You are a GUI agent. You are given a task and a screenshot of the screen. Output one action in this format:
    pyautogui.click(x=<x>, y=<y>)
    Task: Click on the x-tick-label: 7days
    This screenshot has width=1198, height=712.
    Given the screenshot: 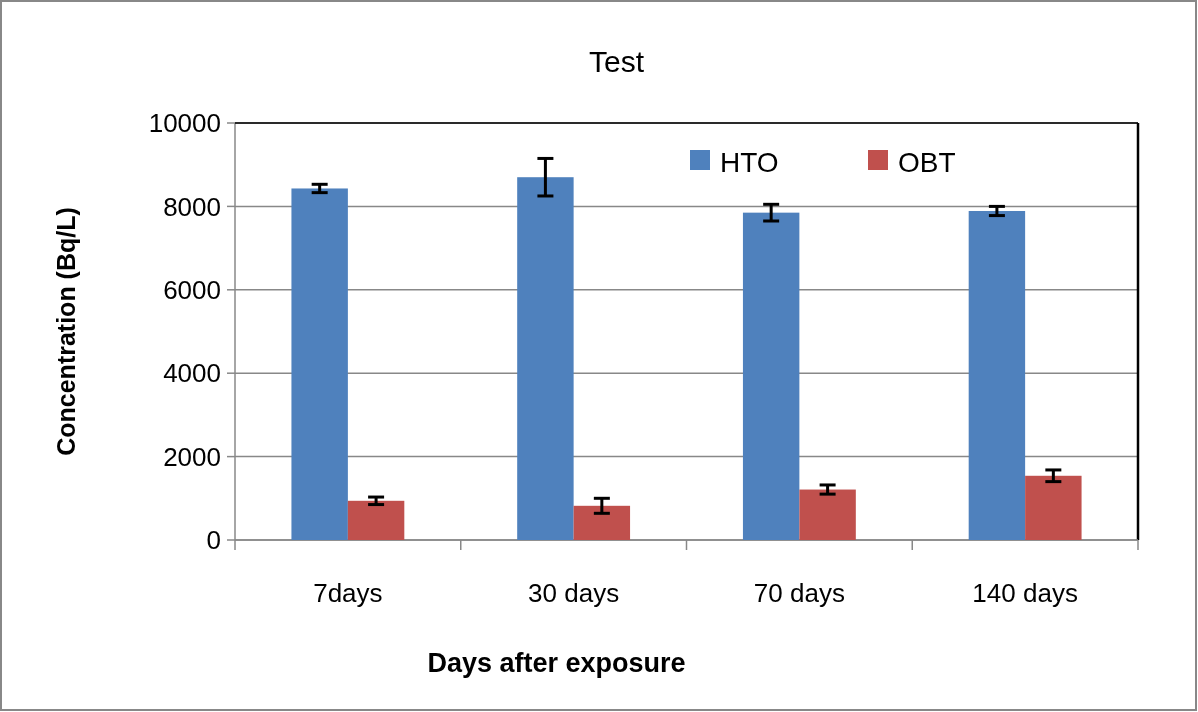 What is the action you would take?
    pyautogui.click(x=348, y=593)
    